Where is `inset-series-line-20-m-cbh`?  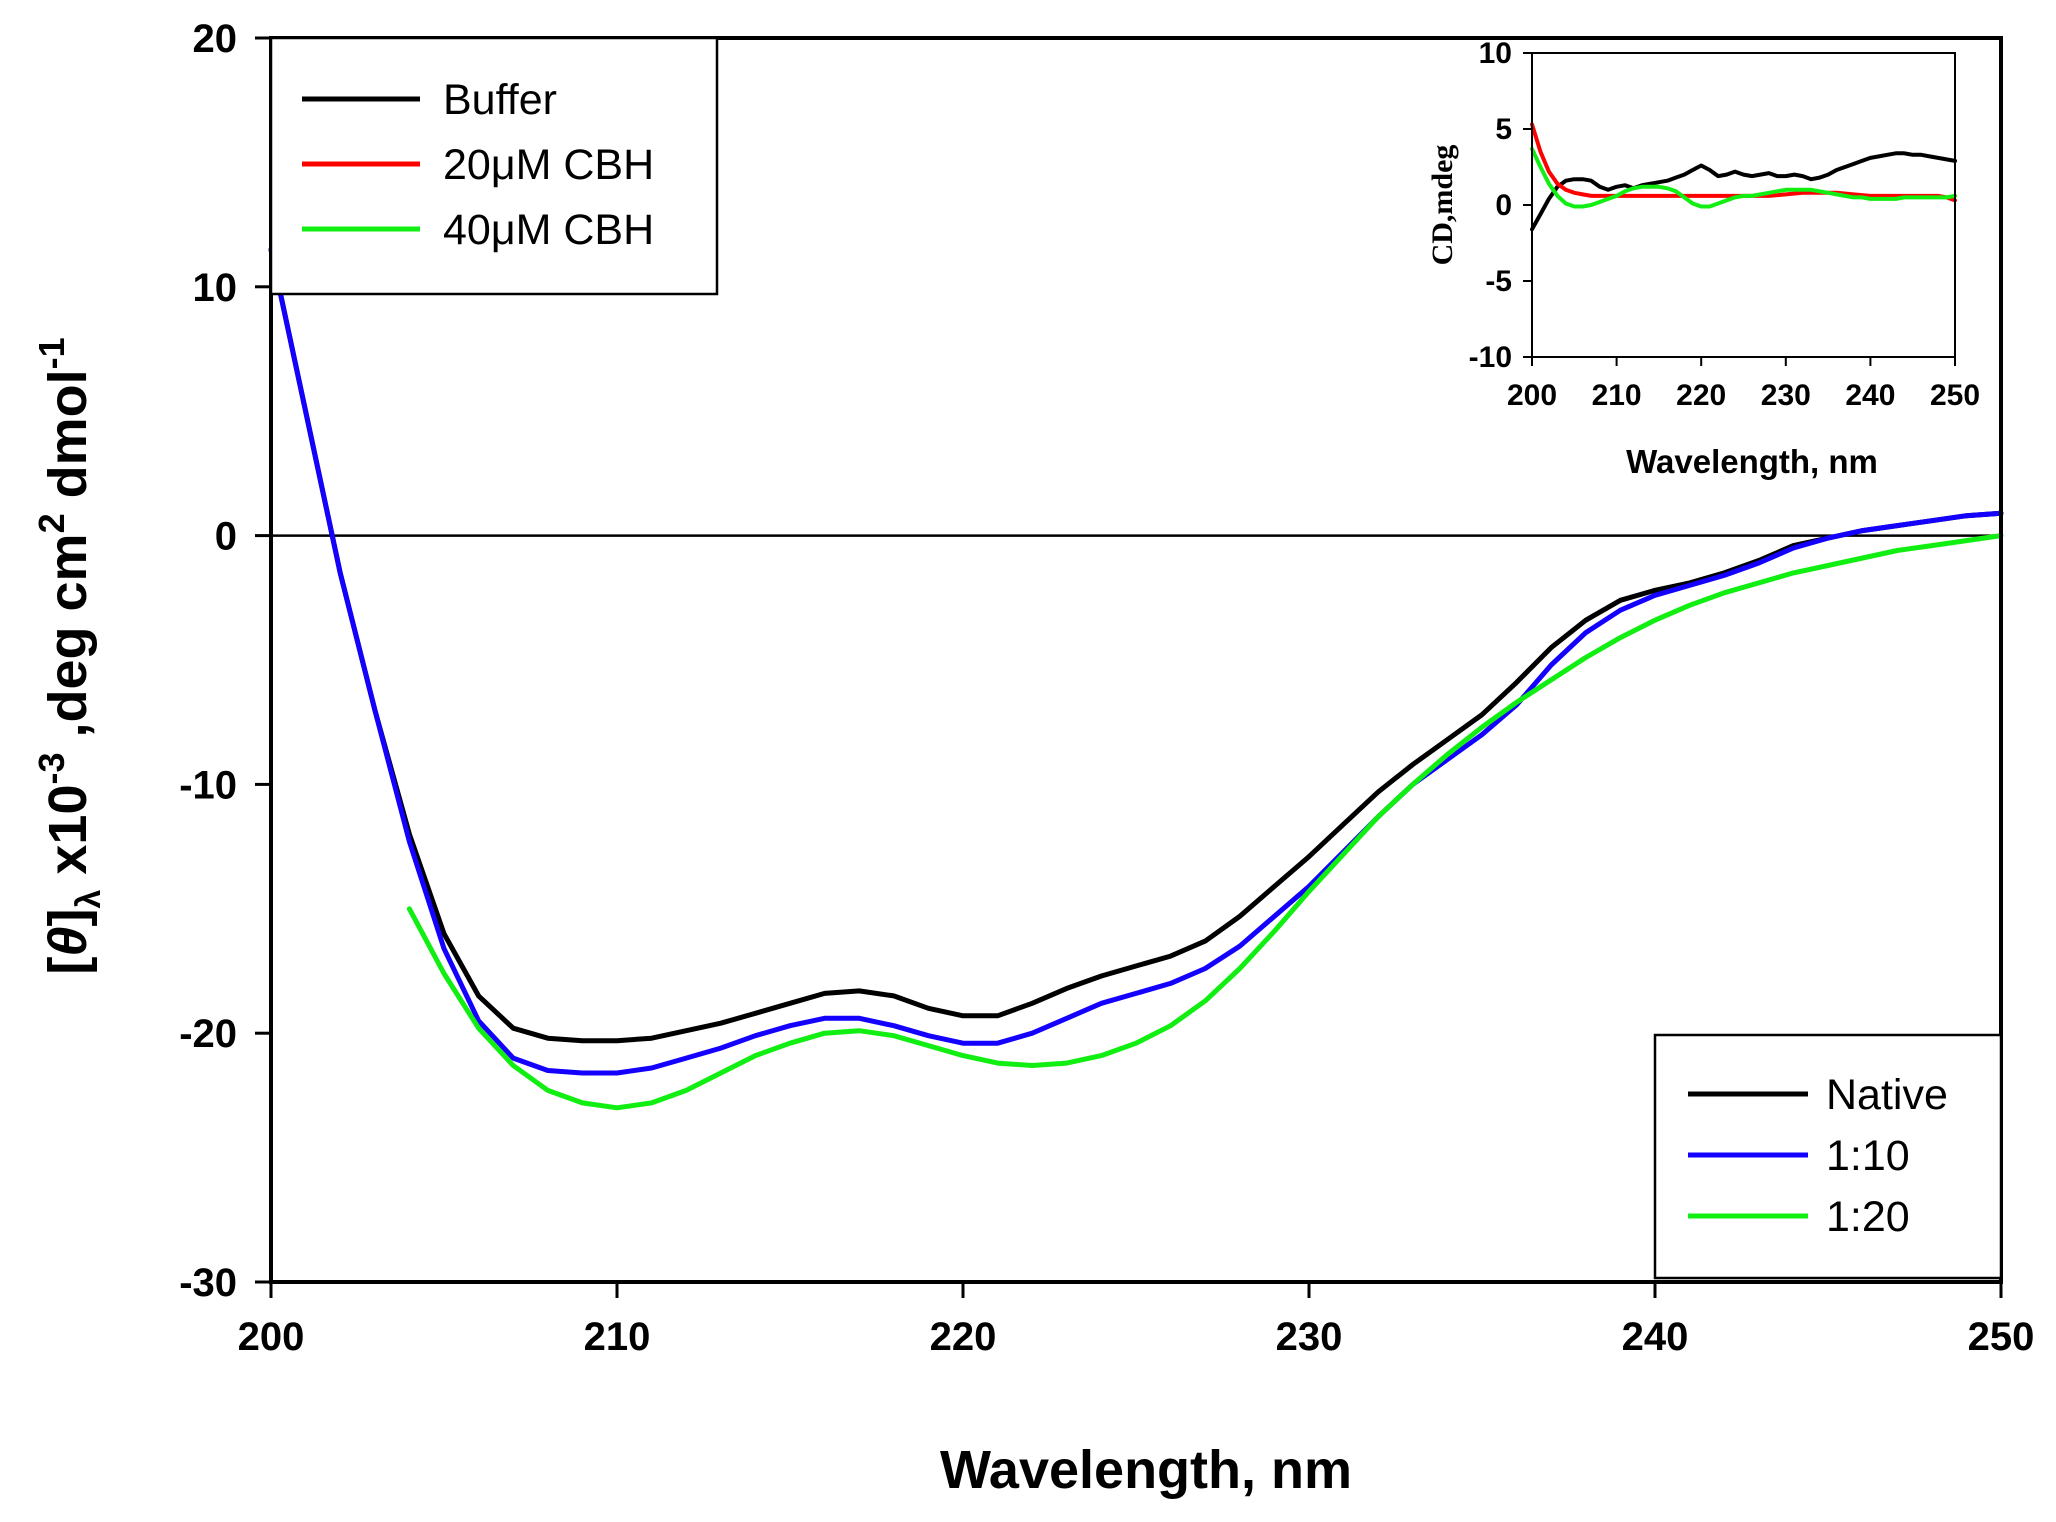
inset-series-line-20-m-cbh is located at coordinates (1743, 162).